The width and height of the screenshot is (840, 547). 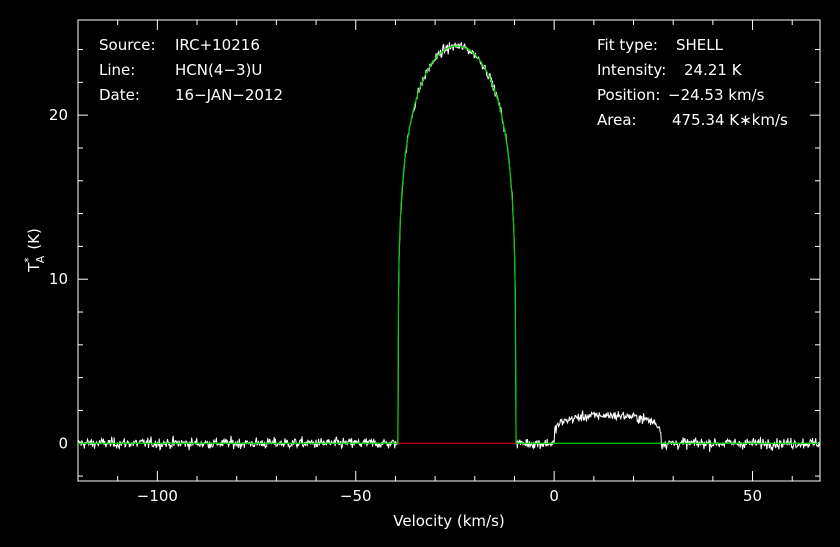 What do you see at coordinates (157, 496) in the screenshot?
I see `x-tick-label: −100` at bounding box center [157, 496].